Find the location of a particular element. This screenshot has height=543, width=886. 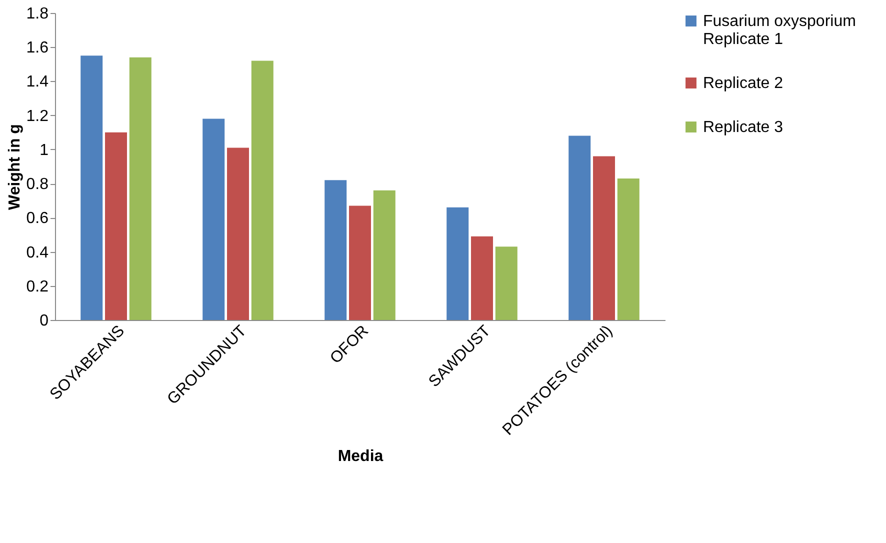

legend-label: Replicate 2 is located at coordinates (743, 83).